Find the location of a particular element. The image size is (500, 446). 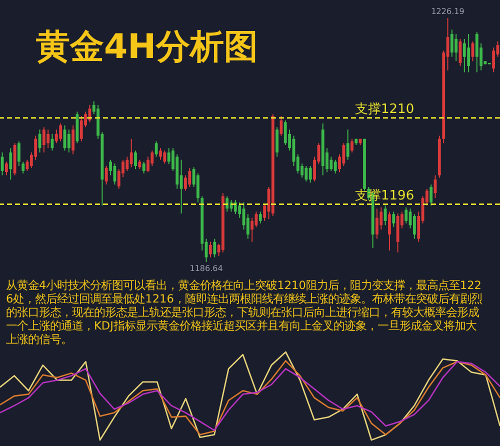

ref-line-label: 支撑1210 is located at coordinates (384, 109).